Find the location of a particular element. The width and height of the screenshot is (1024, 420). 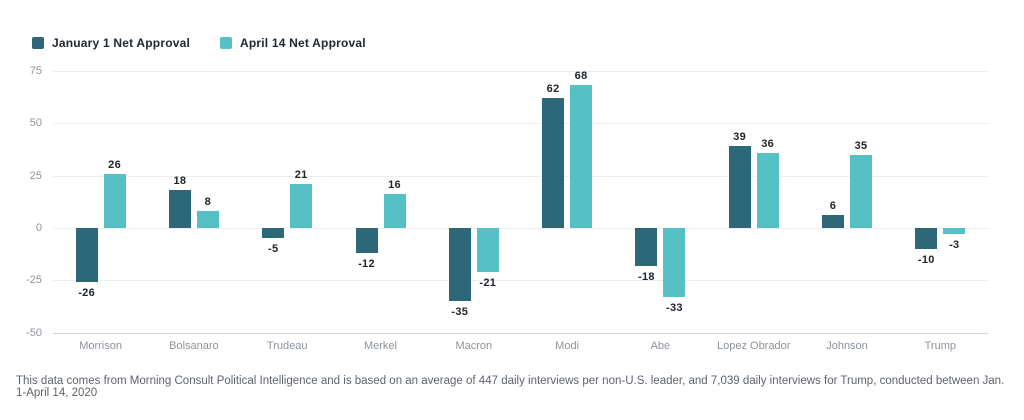

legend-item-april: April 14 Net Approval is located at coordinates (293, 43).